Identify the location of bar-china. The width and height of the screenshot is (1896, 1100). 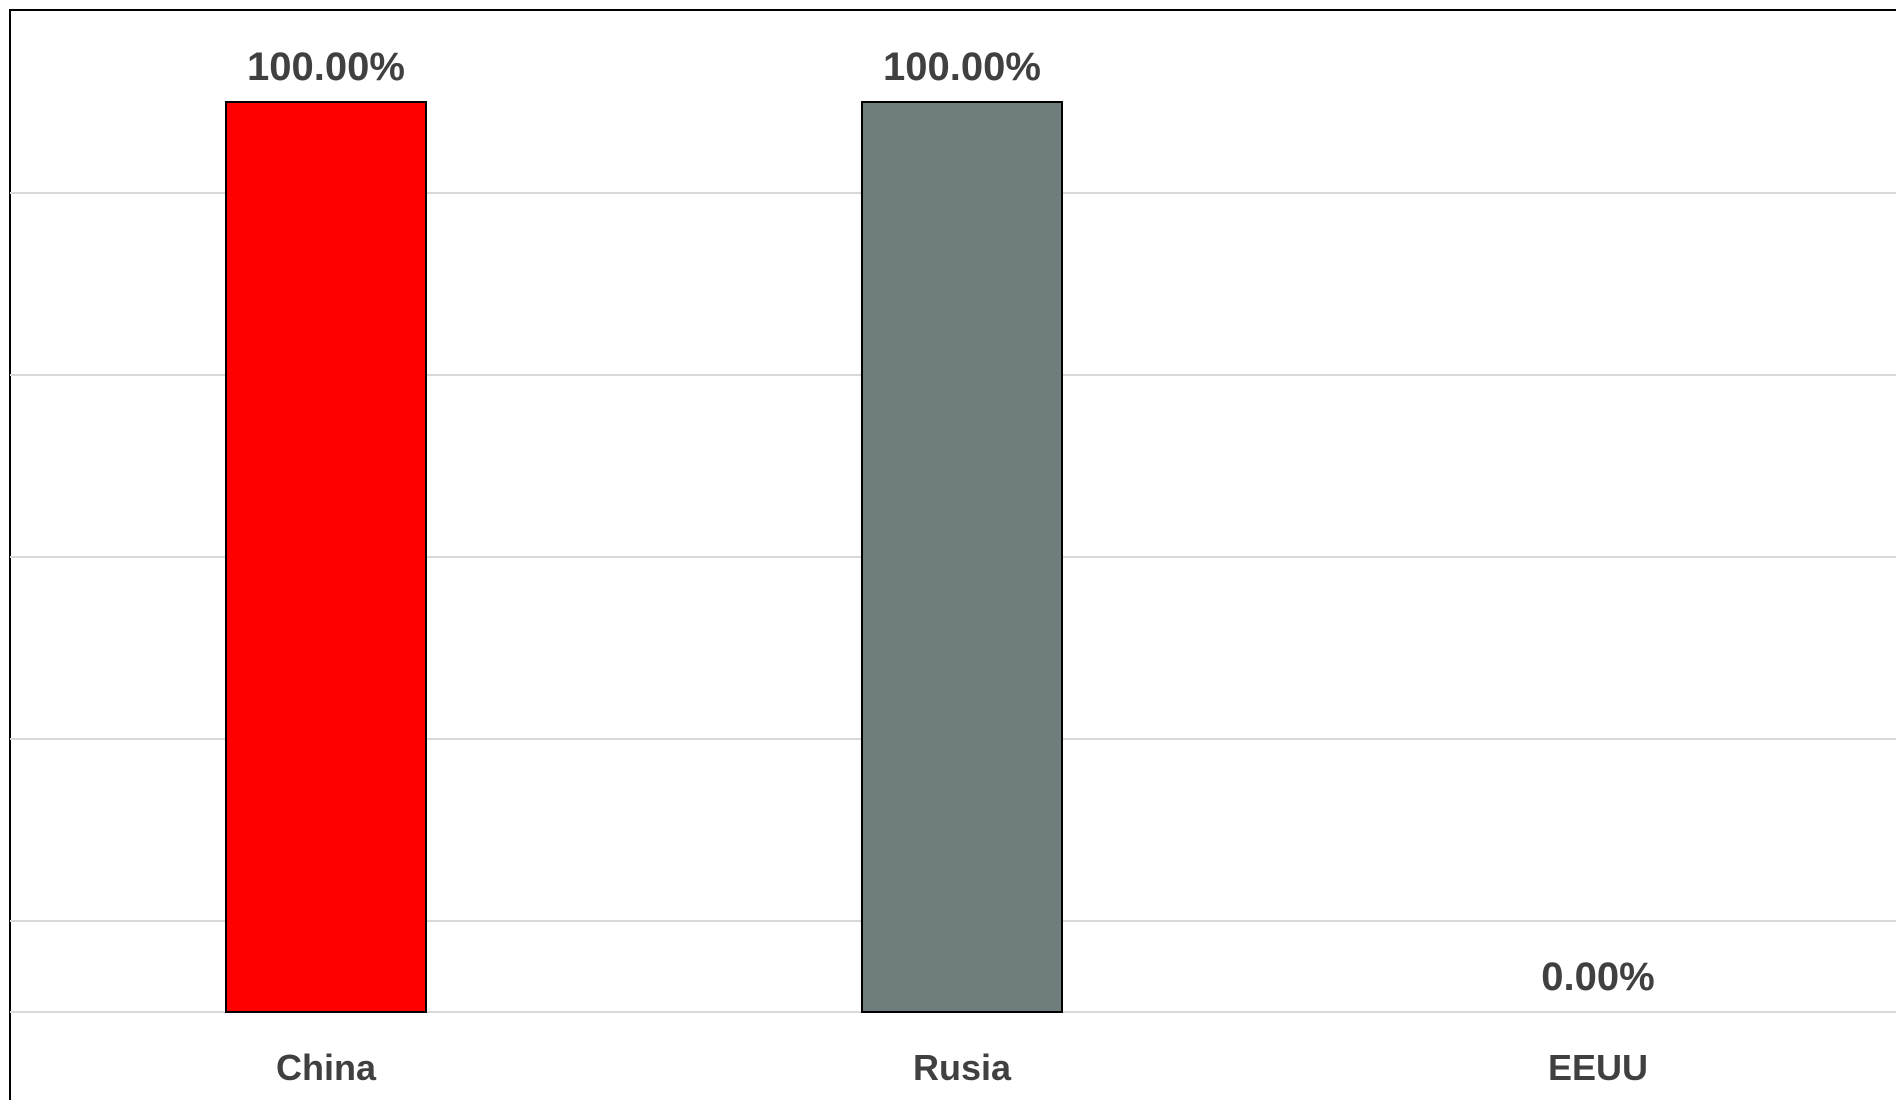
(326, 557).